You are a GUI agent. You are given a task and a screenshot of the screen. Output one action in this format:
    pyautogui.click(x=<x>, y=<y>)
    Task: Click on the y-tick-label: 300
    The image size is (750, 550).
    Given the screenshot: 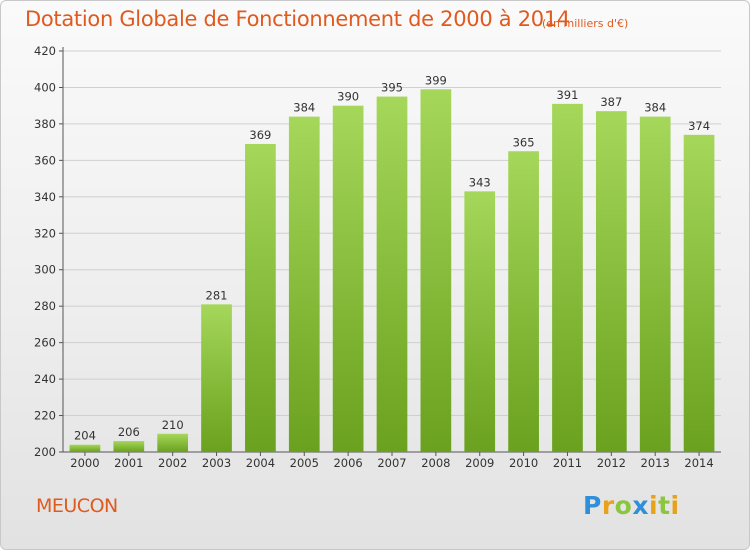 What is the action you would take?
    pyautogui.click(x=45, y=270)
    